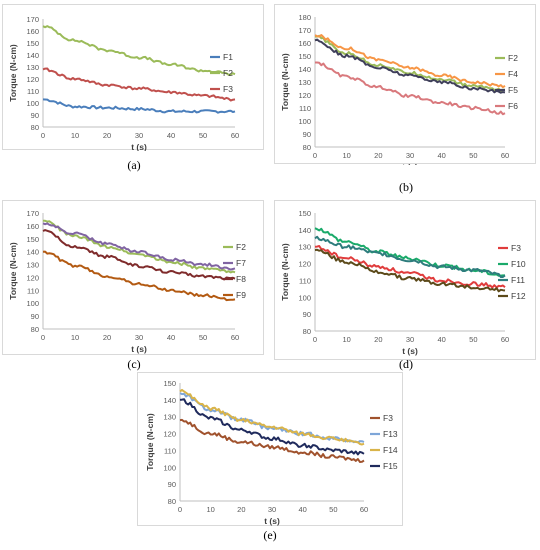 The height and width of the screenshot is (550, 540). Describe the element at coordinates (272, 417) in the screenshot. I see `series-line-f14` at that location.